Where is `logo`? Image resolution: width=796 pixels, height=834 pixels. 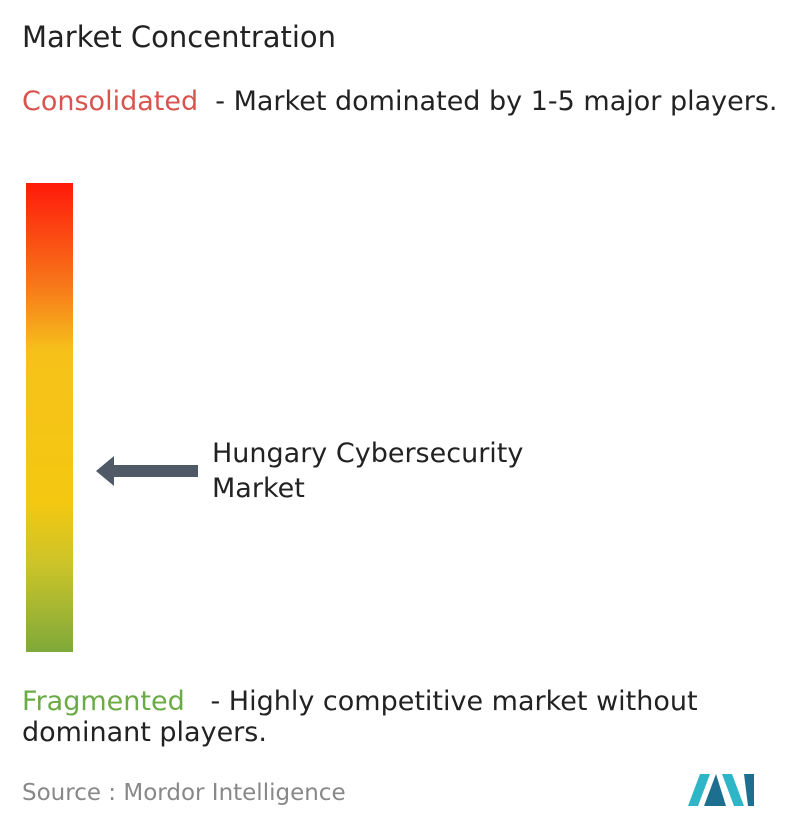
logo is located at coordinates (721, 790).